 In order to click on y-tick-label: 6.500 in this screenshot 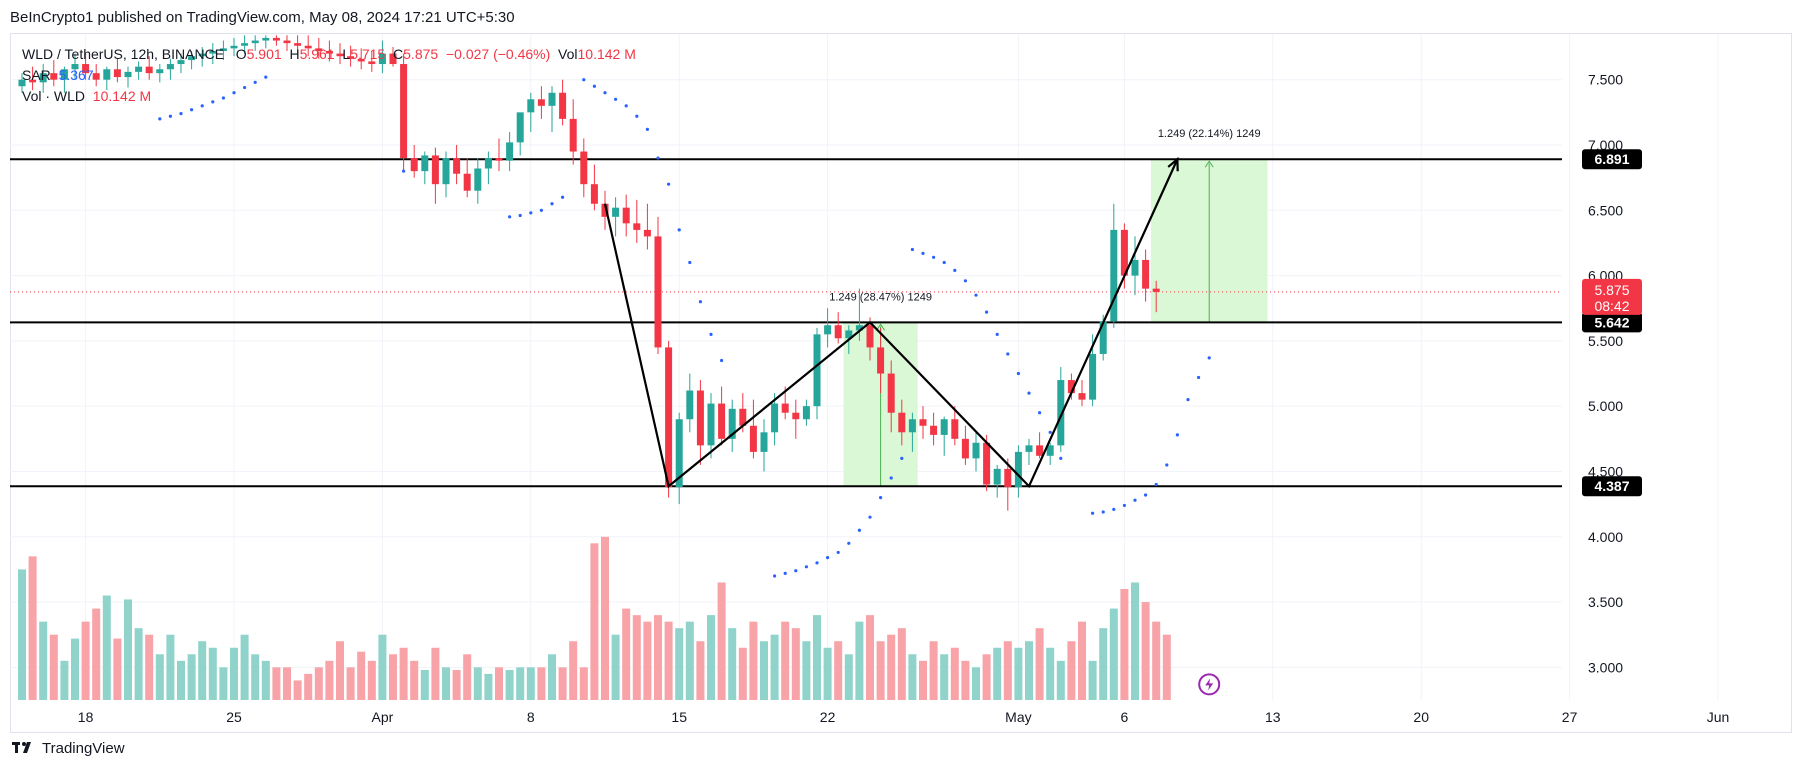, I will do `click(1605, 210)`.